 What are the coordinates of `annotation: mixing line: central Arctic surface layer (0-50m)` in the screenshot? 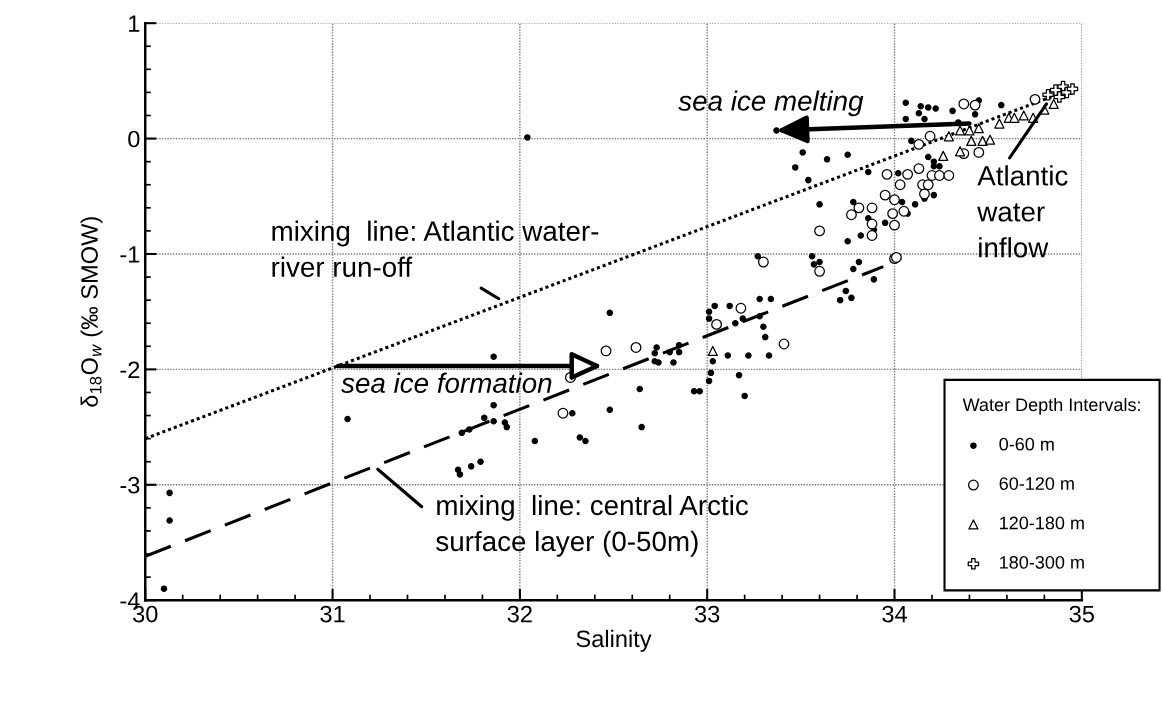 It's located at (592, 525).